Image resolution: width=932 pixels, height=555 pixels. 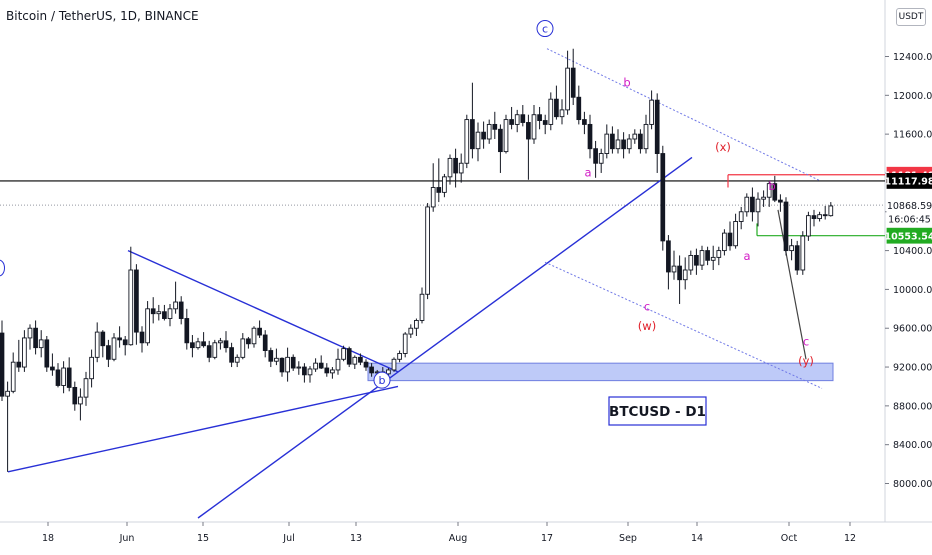 I want to click on wave-label-(w): (w), so click(x=647, y=326).